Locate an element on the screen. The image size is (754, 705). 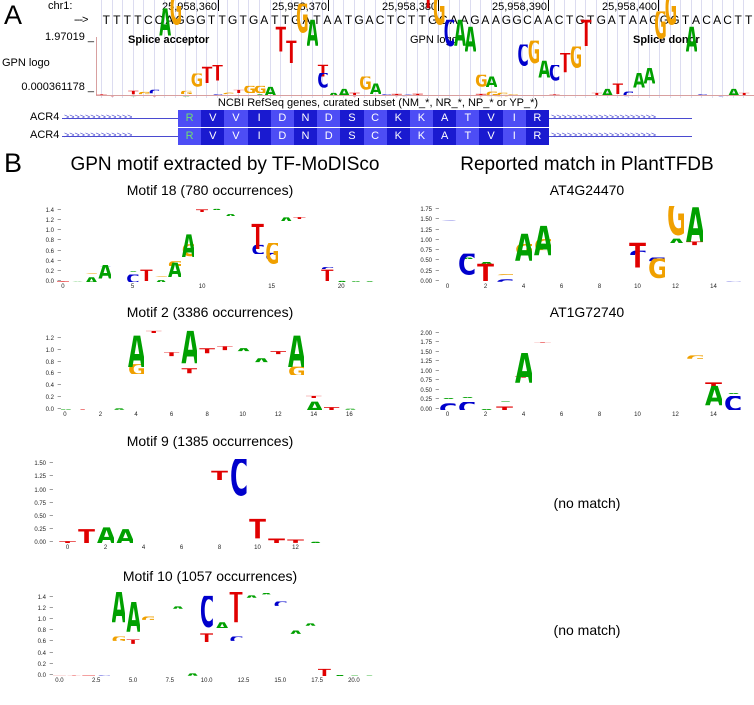
y-axis-tick-label: 0.8 is located at coordinates (44, 362).